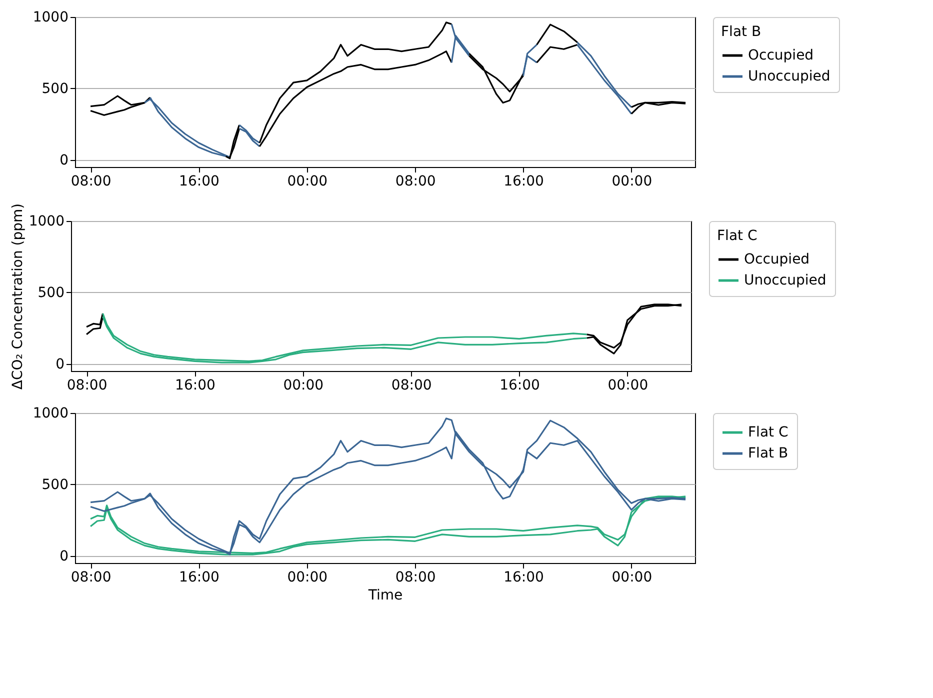 This screenshot has height=698, width=933. What do you see at coordinates (768, 454) in the screenshot?
I see `legend-label: Flat B` at bounding box center [768, 454].